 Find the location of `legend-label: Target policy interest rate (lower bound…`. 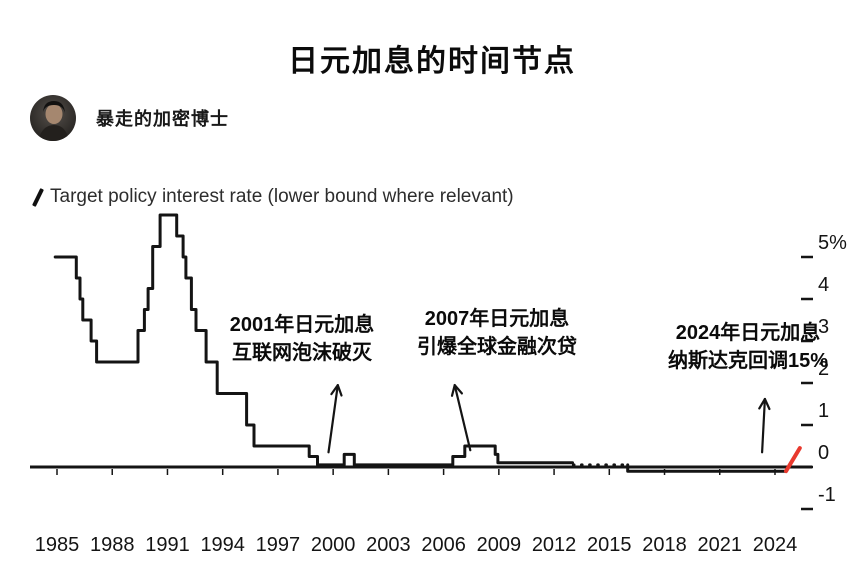

legend-label: Target policy interest rate (lower bound… is located at coordinates (282, 196).